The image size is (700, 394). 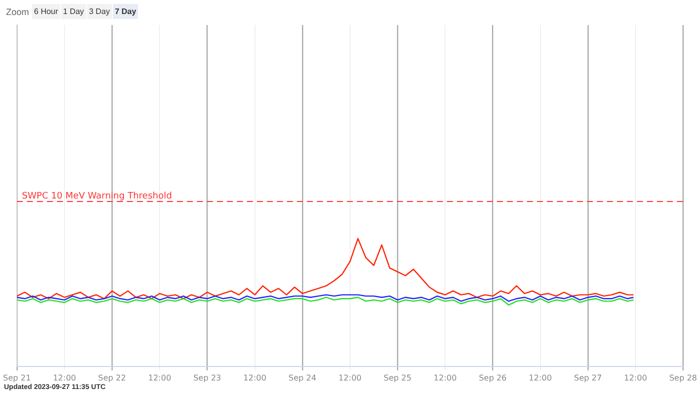 What do you see at coordinates (492, 377) in the screenshot?
I see `x-tick-label: Sep 26` at bounding box center [492, 377].